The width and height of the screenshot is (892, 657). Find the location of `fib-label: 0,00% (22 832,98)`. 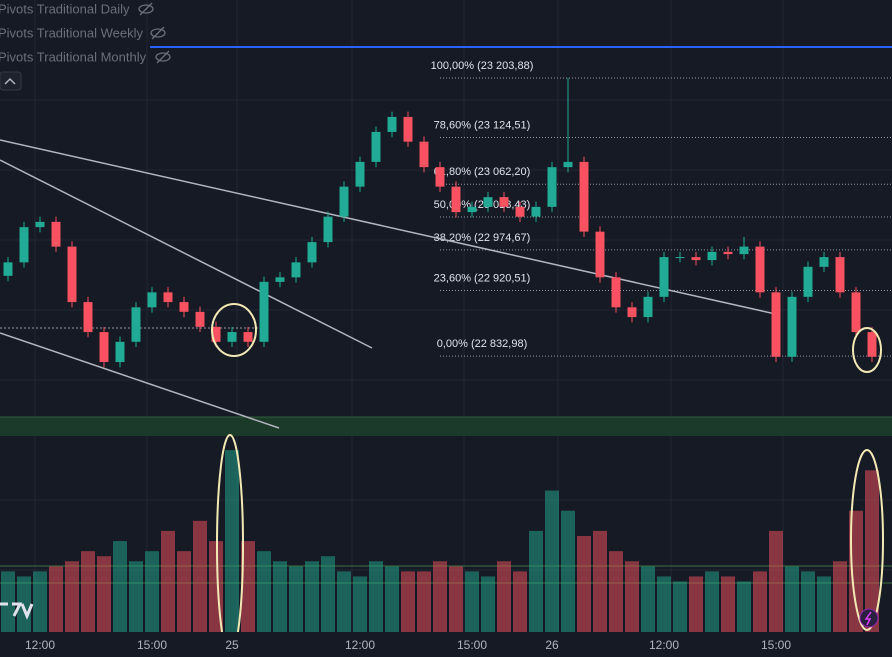

fib-label: 0,00% (22 832,98) is located at coordinates (482, 344).